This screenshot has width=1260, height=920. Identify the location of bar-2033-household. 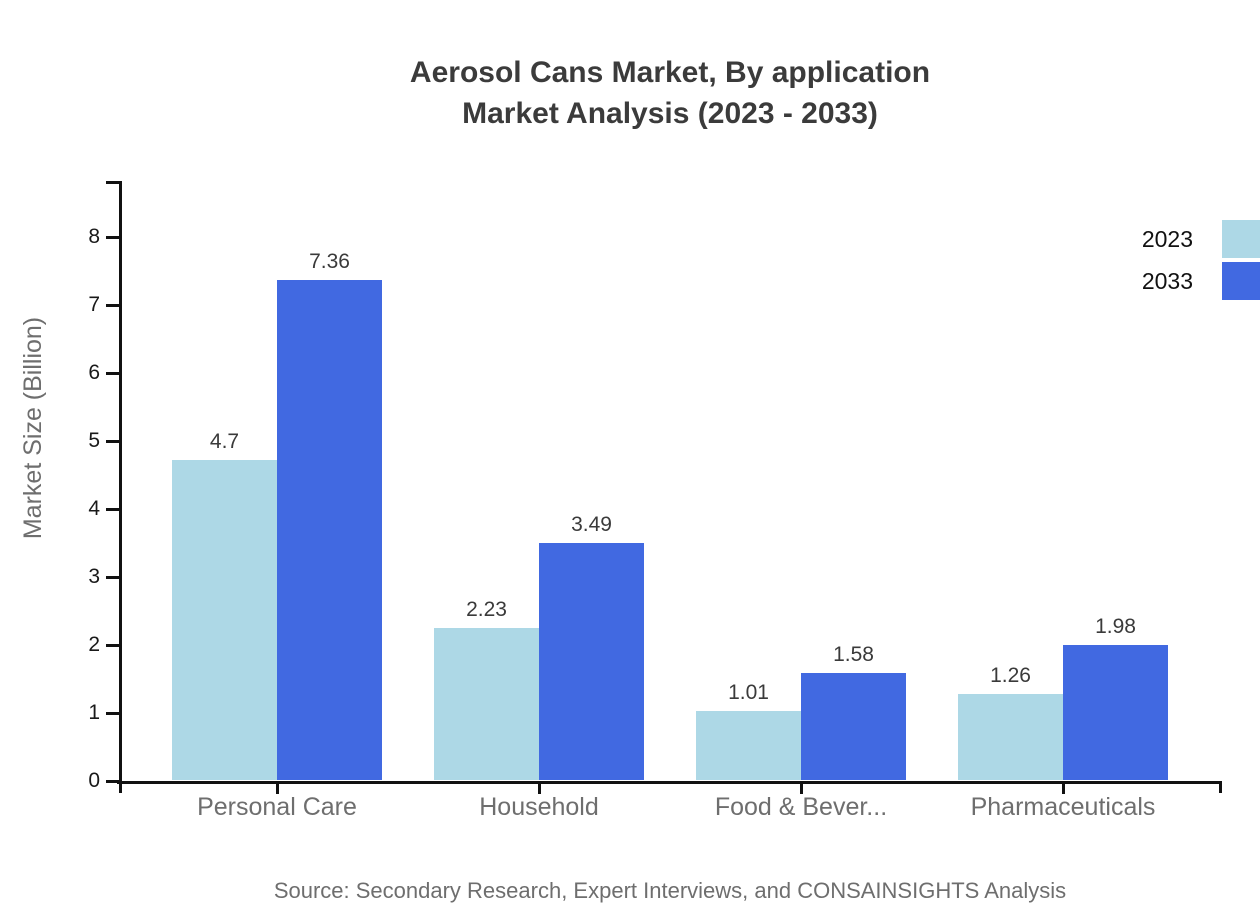
(591, 661).